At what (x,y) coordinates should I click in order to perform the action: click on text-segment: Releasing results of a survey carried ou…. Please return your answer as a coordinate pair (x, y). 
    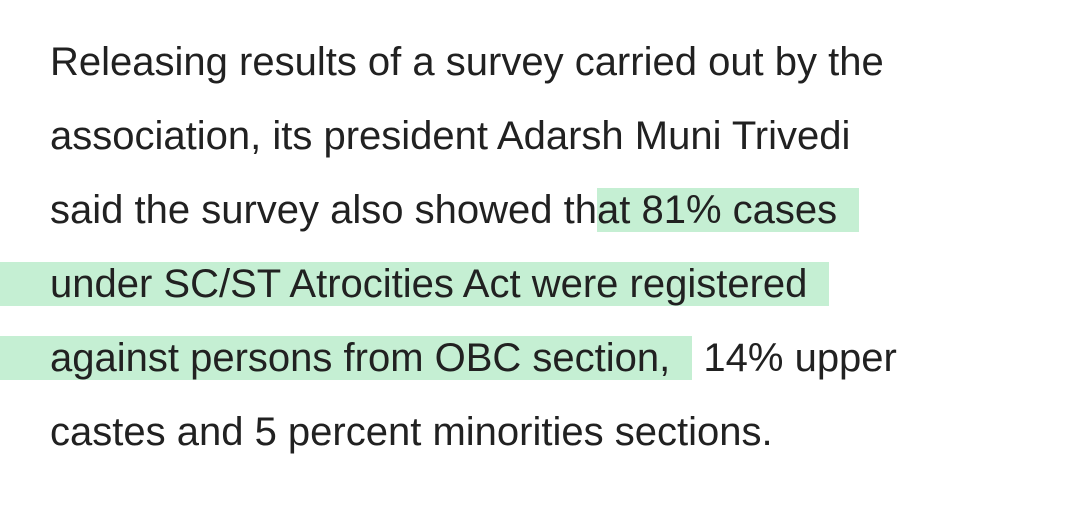
    Looking at the image, I should click on (467, 62).